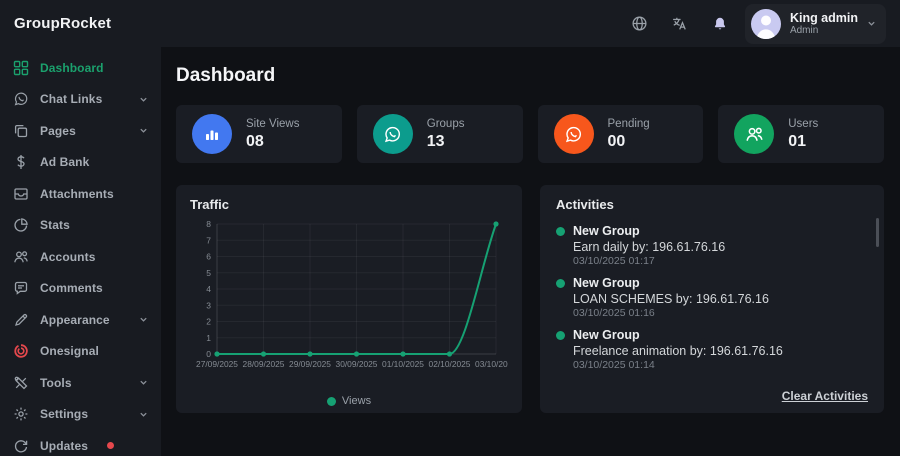 This screenshot has height=456, width=900. Describe the element at coordinates (640, 24) in the screenshot. I see `globe-icon` at that location.